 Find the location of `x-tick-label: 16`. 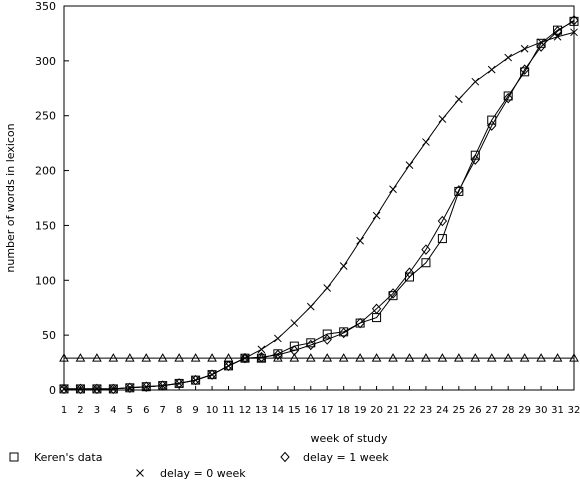

x-tick-label: 16 is located at coordinates (310, 410).